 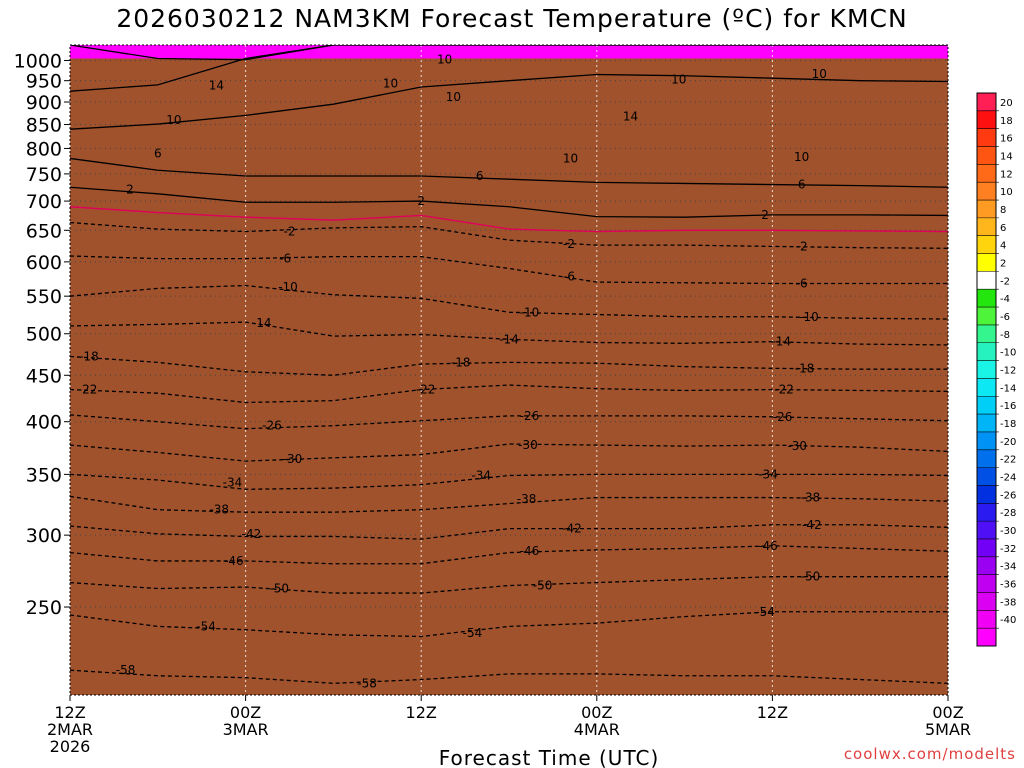 I want to click on colorbar-label: -34, so click(x=1008, y=567).